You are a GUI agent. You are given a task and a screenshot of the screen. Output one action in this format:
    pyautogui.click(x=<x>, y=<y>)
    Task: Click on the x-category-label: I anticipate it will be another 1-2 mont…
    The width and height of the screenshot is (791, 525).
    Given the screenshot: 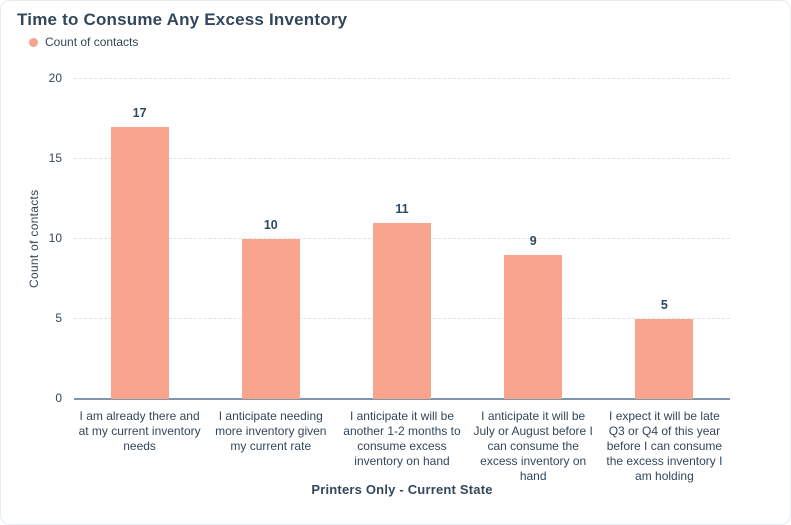 What is the action you would take?
    pyautogui.click(x=402, y=438)
    